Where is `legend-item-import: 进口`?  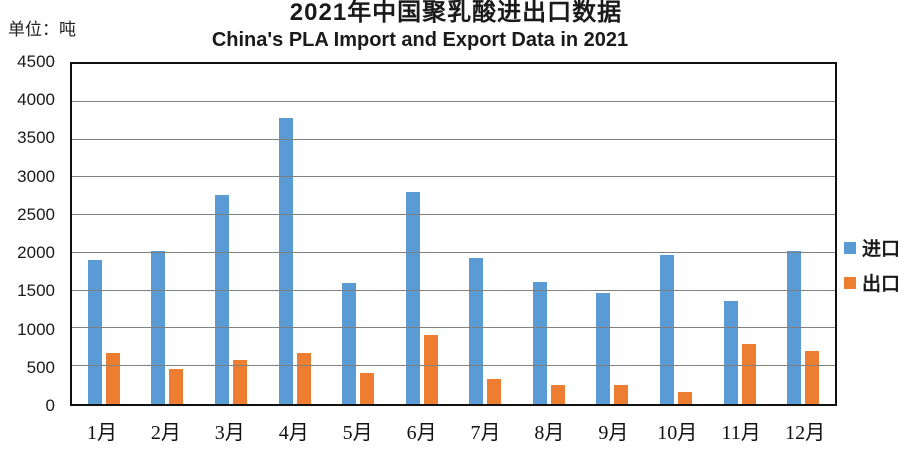
legend-item-import: 进口 is located at coordinates (872, 247).